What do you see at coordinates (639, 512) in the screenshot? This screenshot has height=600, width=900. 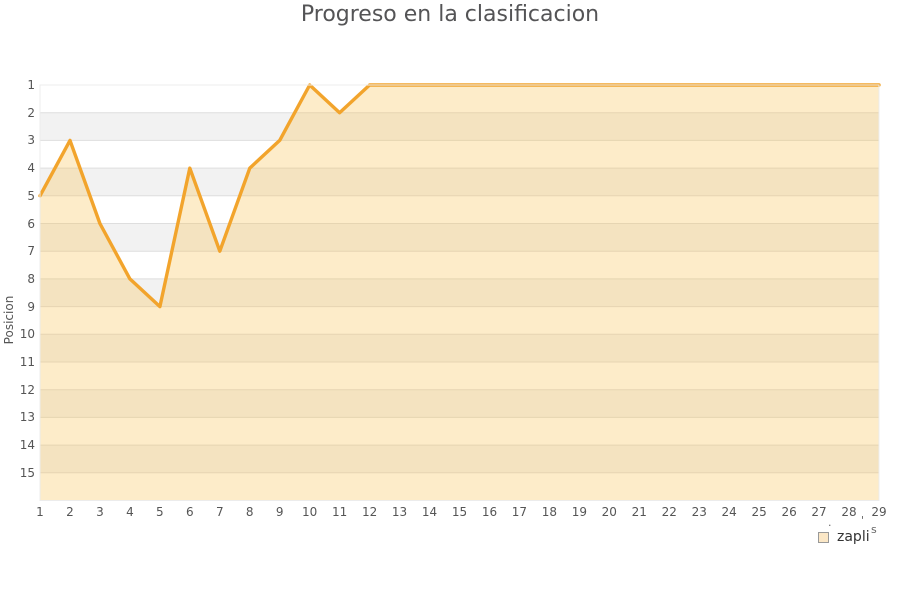 I see `x-axis-tick-label: 21` at bounding box center [639, 512].